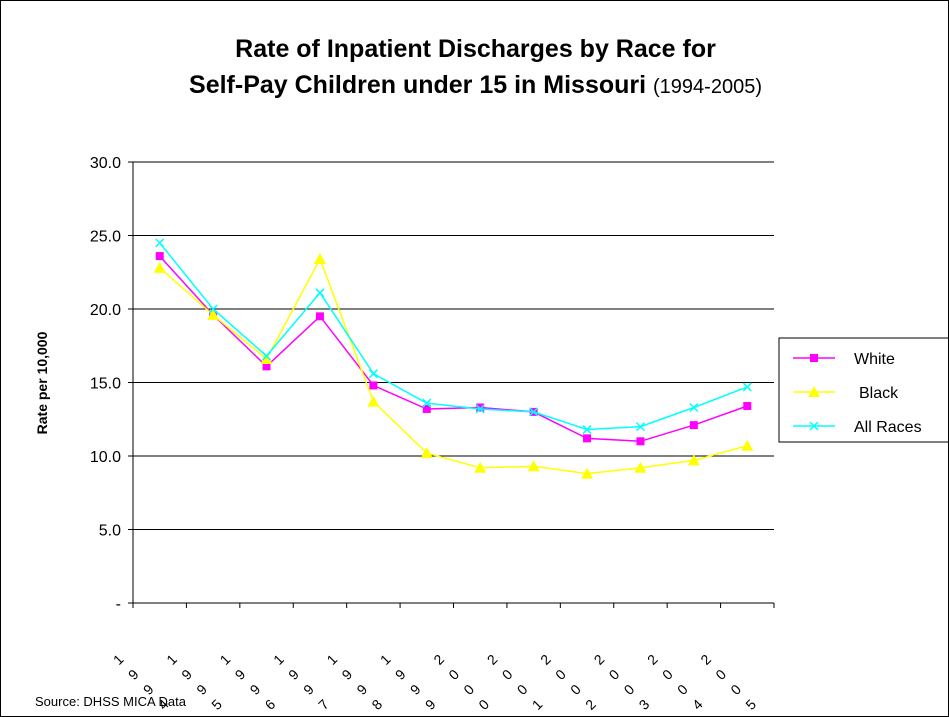 This screenshot has height=717, width=949. What do you see at coordinates (644, 704) in the screenshot?
I see `svg-text: 3` at bounding box center [644, 704].